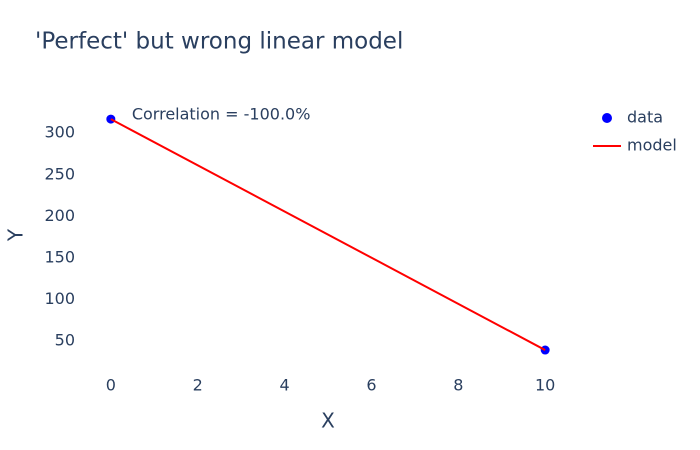 Image resolution: width=700 pixels, height=450 pixels. Describe the element at coordinates (328, 421) in the screenshot. I see `x-axis-label: X` at that location.